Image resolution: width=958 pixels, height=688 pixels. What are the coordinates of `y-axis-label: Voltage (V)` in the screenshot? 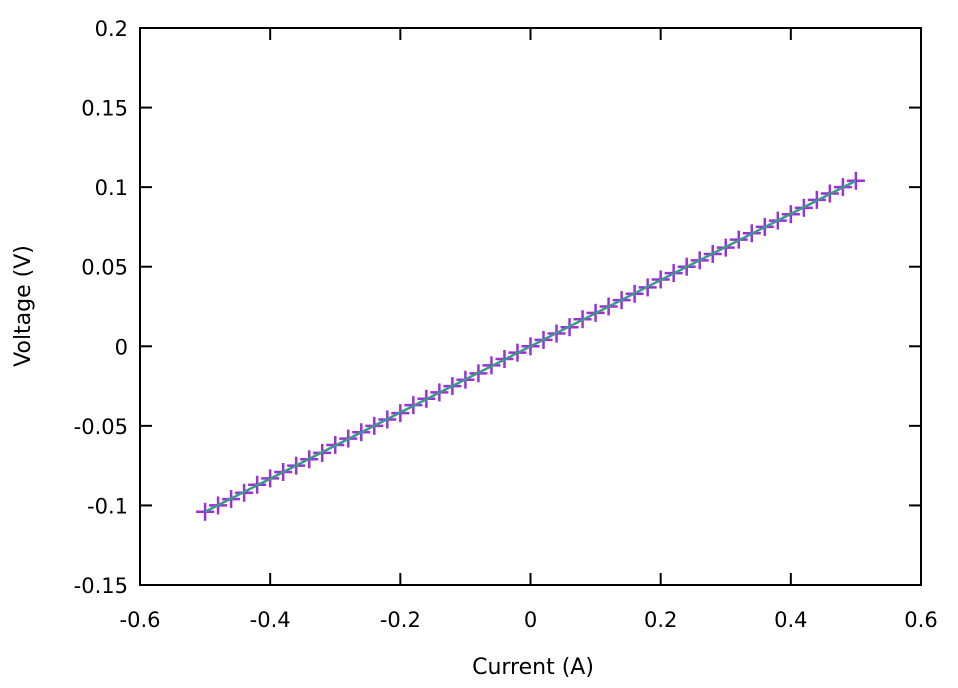 It's located at (23, 306).